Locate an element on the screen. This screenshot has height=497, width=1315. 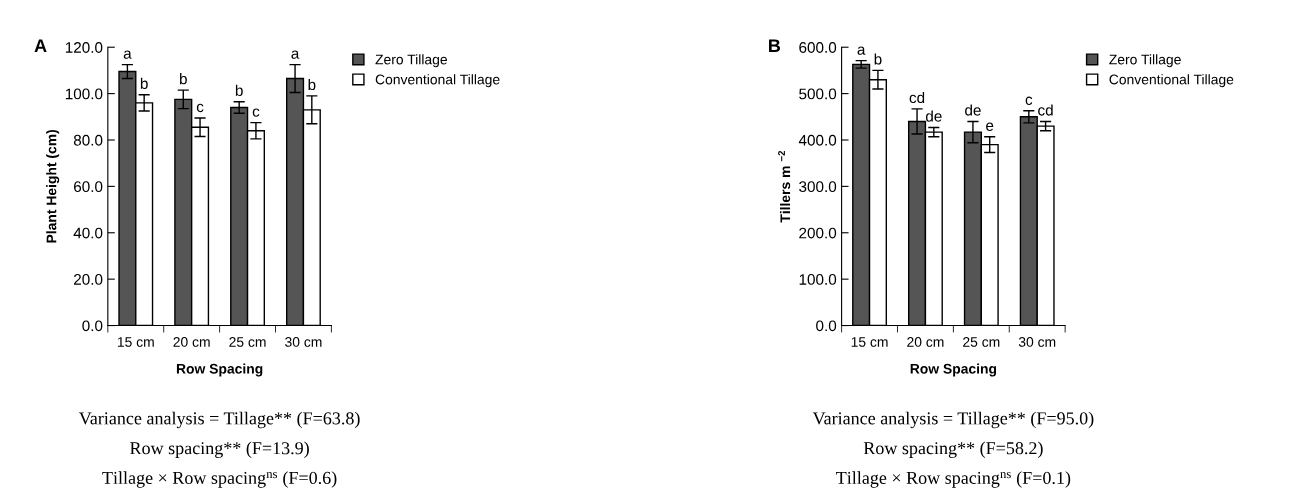
data-label: e is located at coordinates (990, 126).